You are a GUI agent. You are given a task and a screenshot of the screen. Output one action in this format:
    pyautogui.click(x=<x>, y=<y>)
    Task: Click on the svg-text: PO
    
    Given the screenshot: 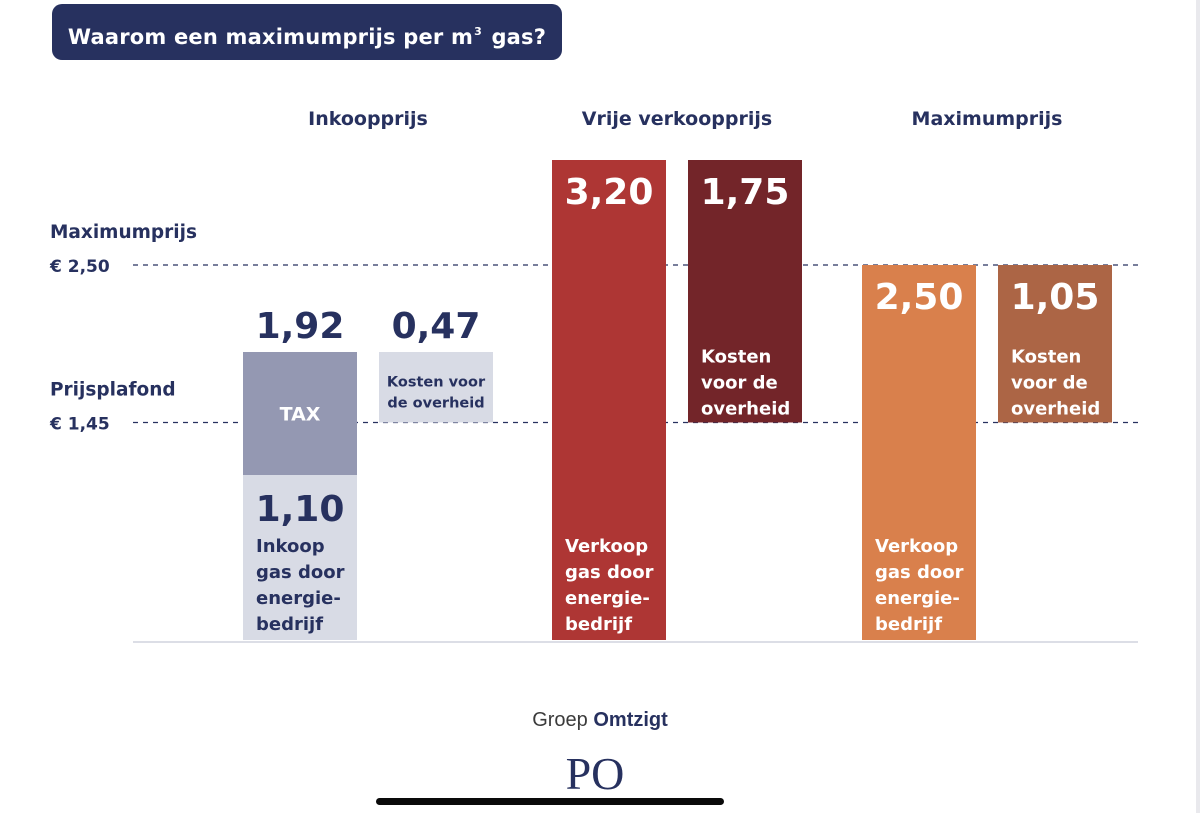 What is the action you would take?
    pyautogui.click(x=595, y=772)
    